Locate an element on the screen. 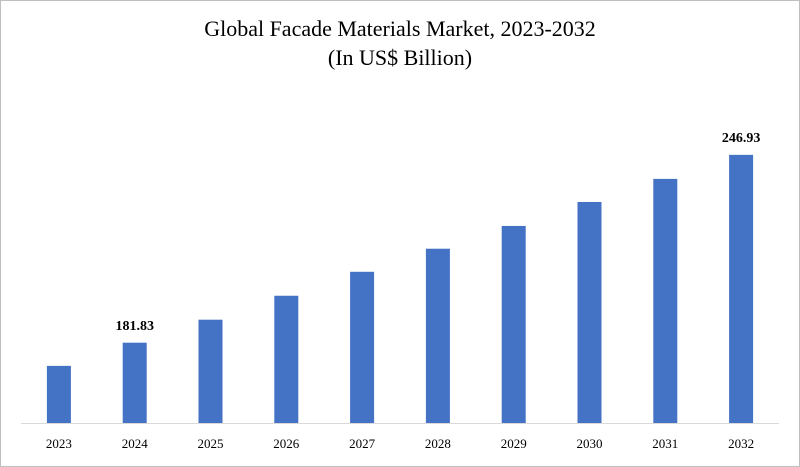 The height and width of the screenshot is (467, 800). x-tick-label: 2024 is located at coordinates (135, 443).